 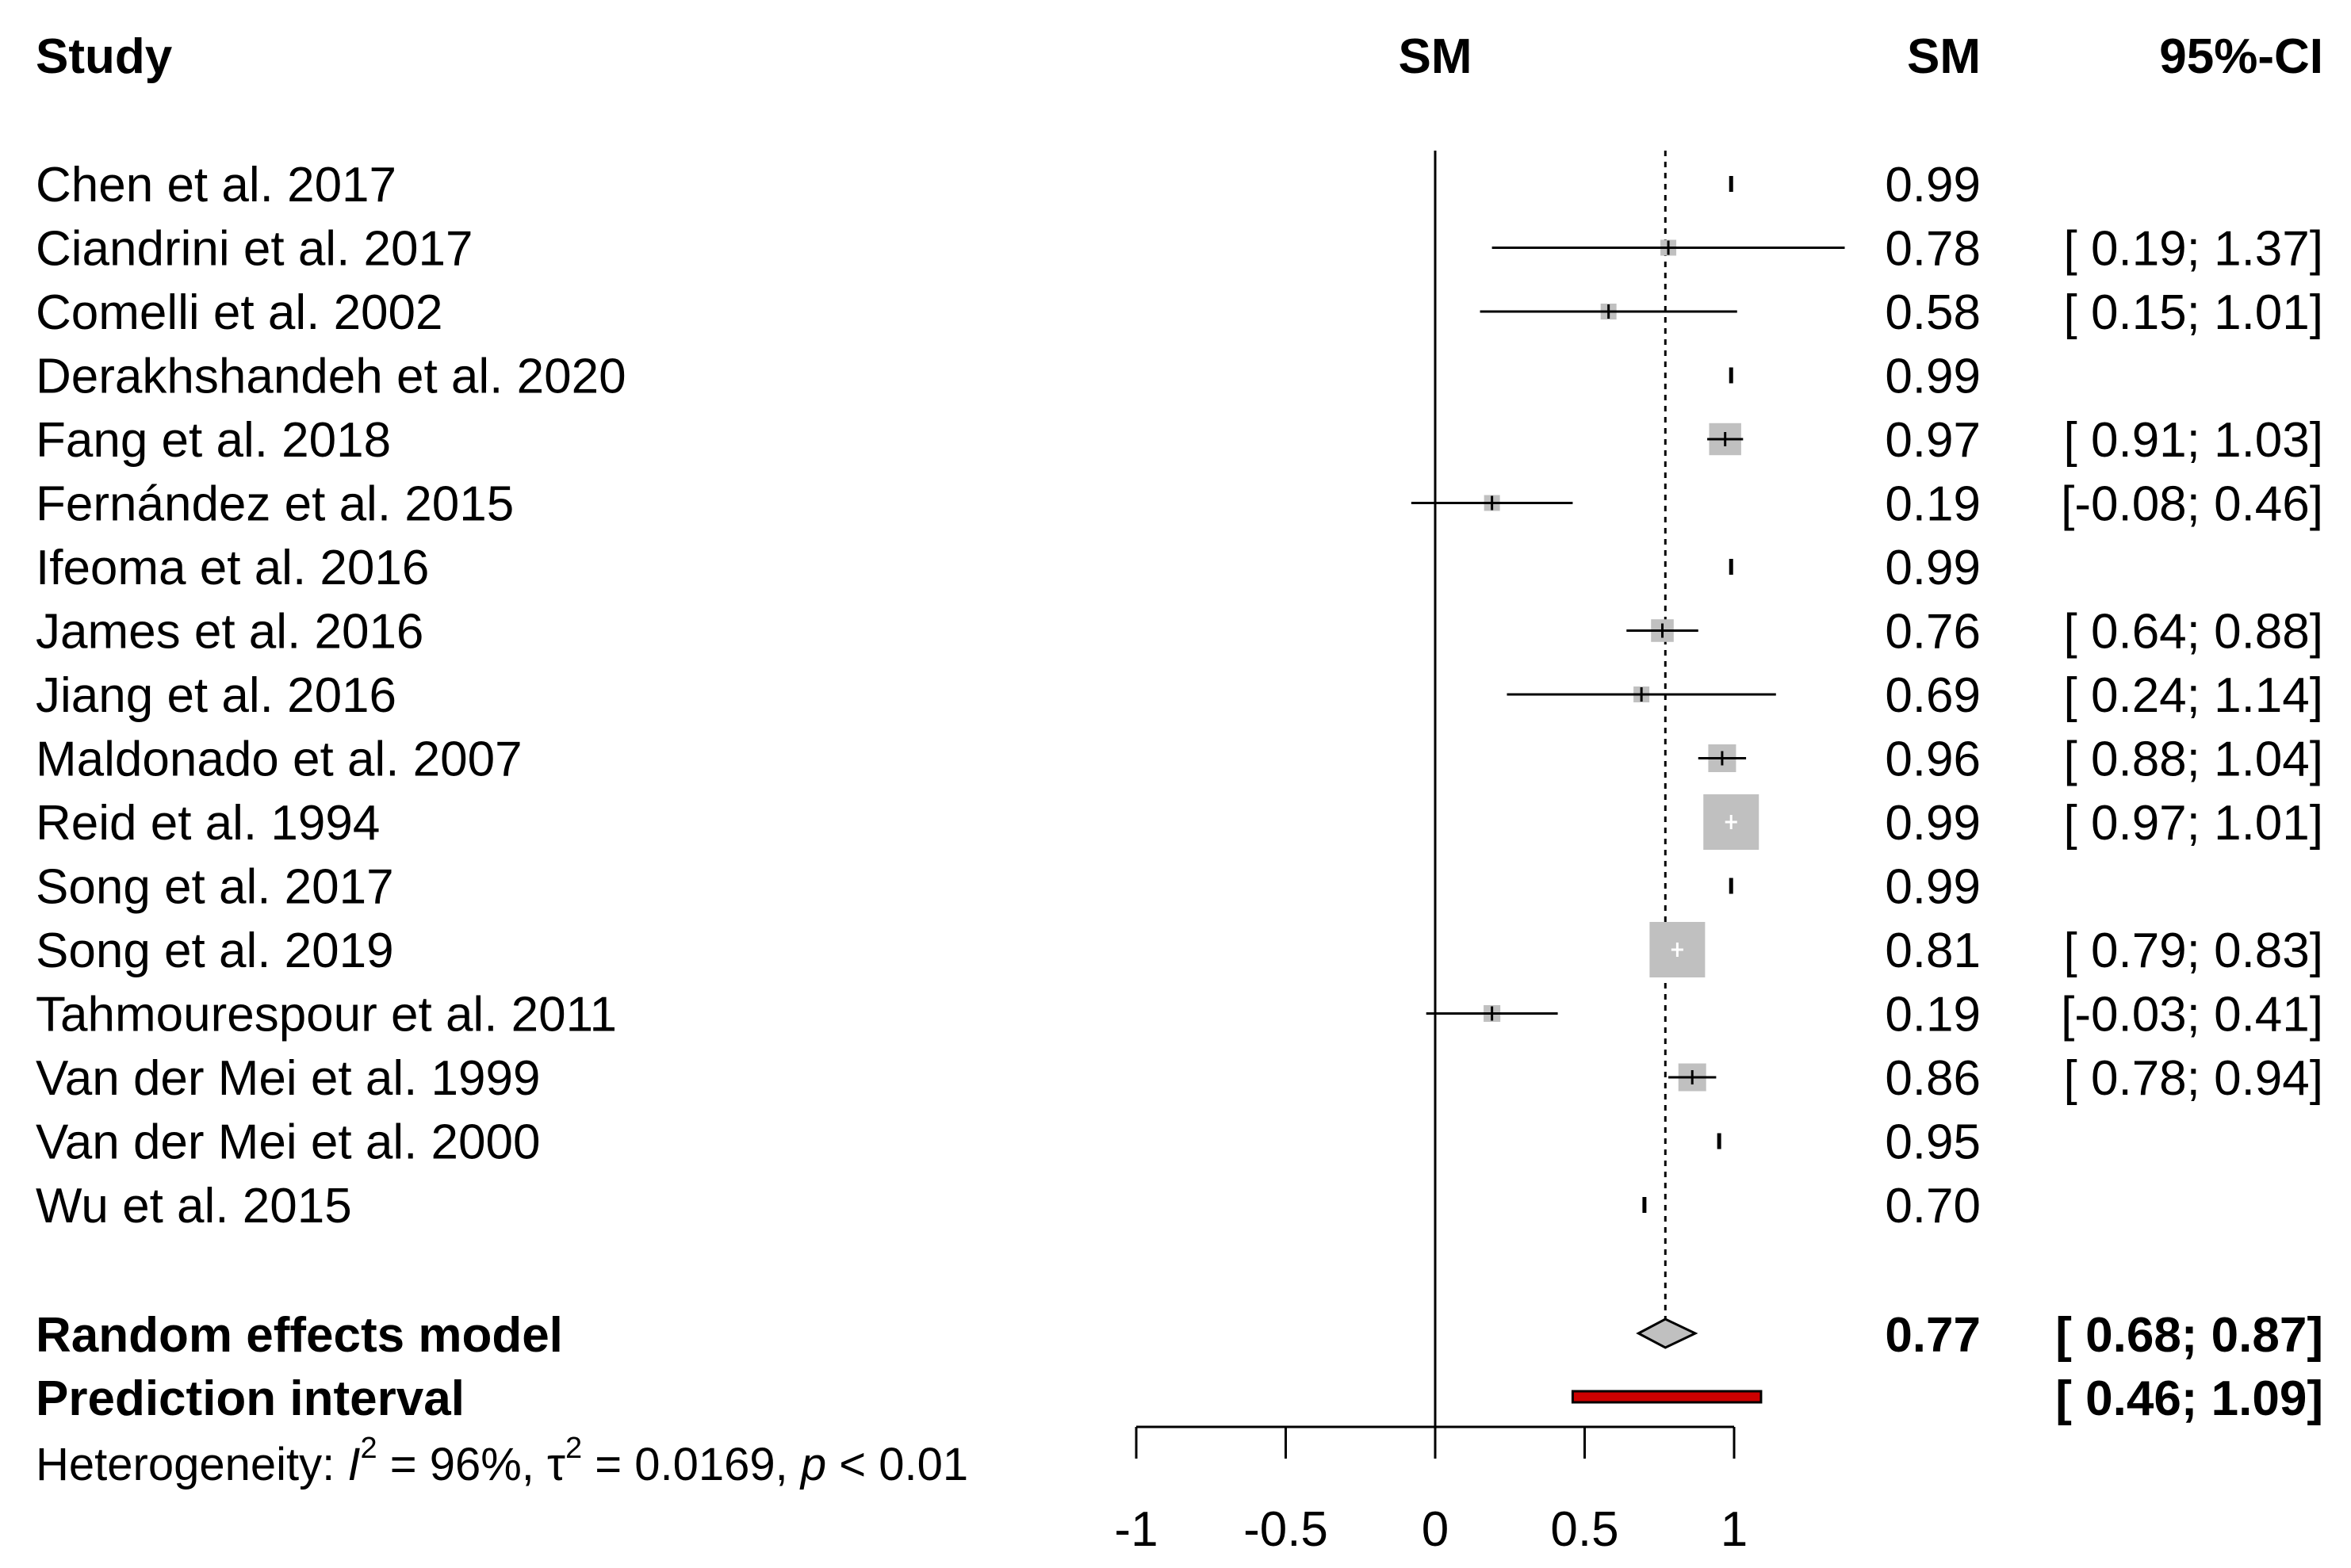 I want to click on x-tick-label: -1, so click(x=1136, y=1529).